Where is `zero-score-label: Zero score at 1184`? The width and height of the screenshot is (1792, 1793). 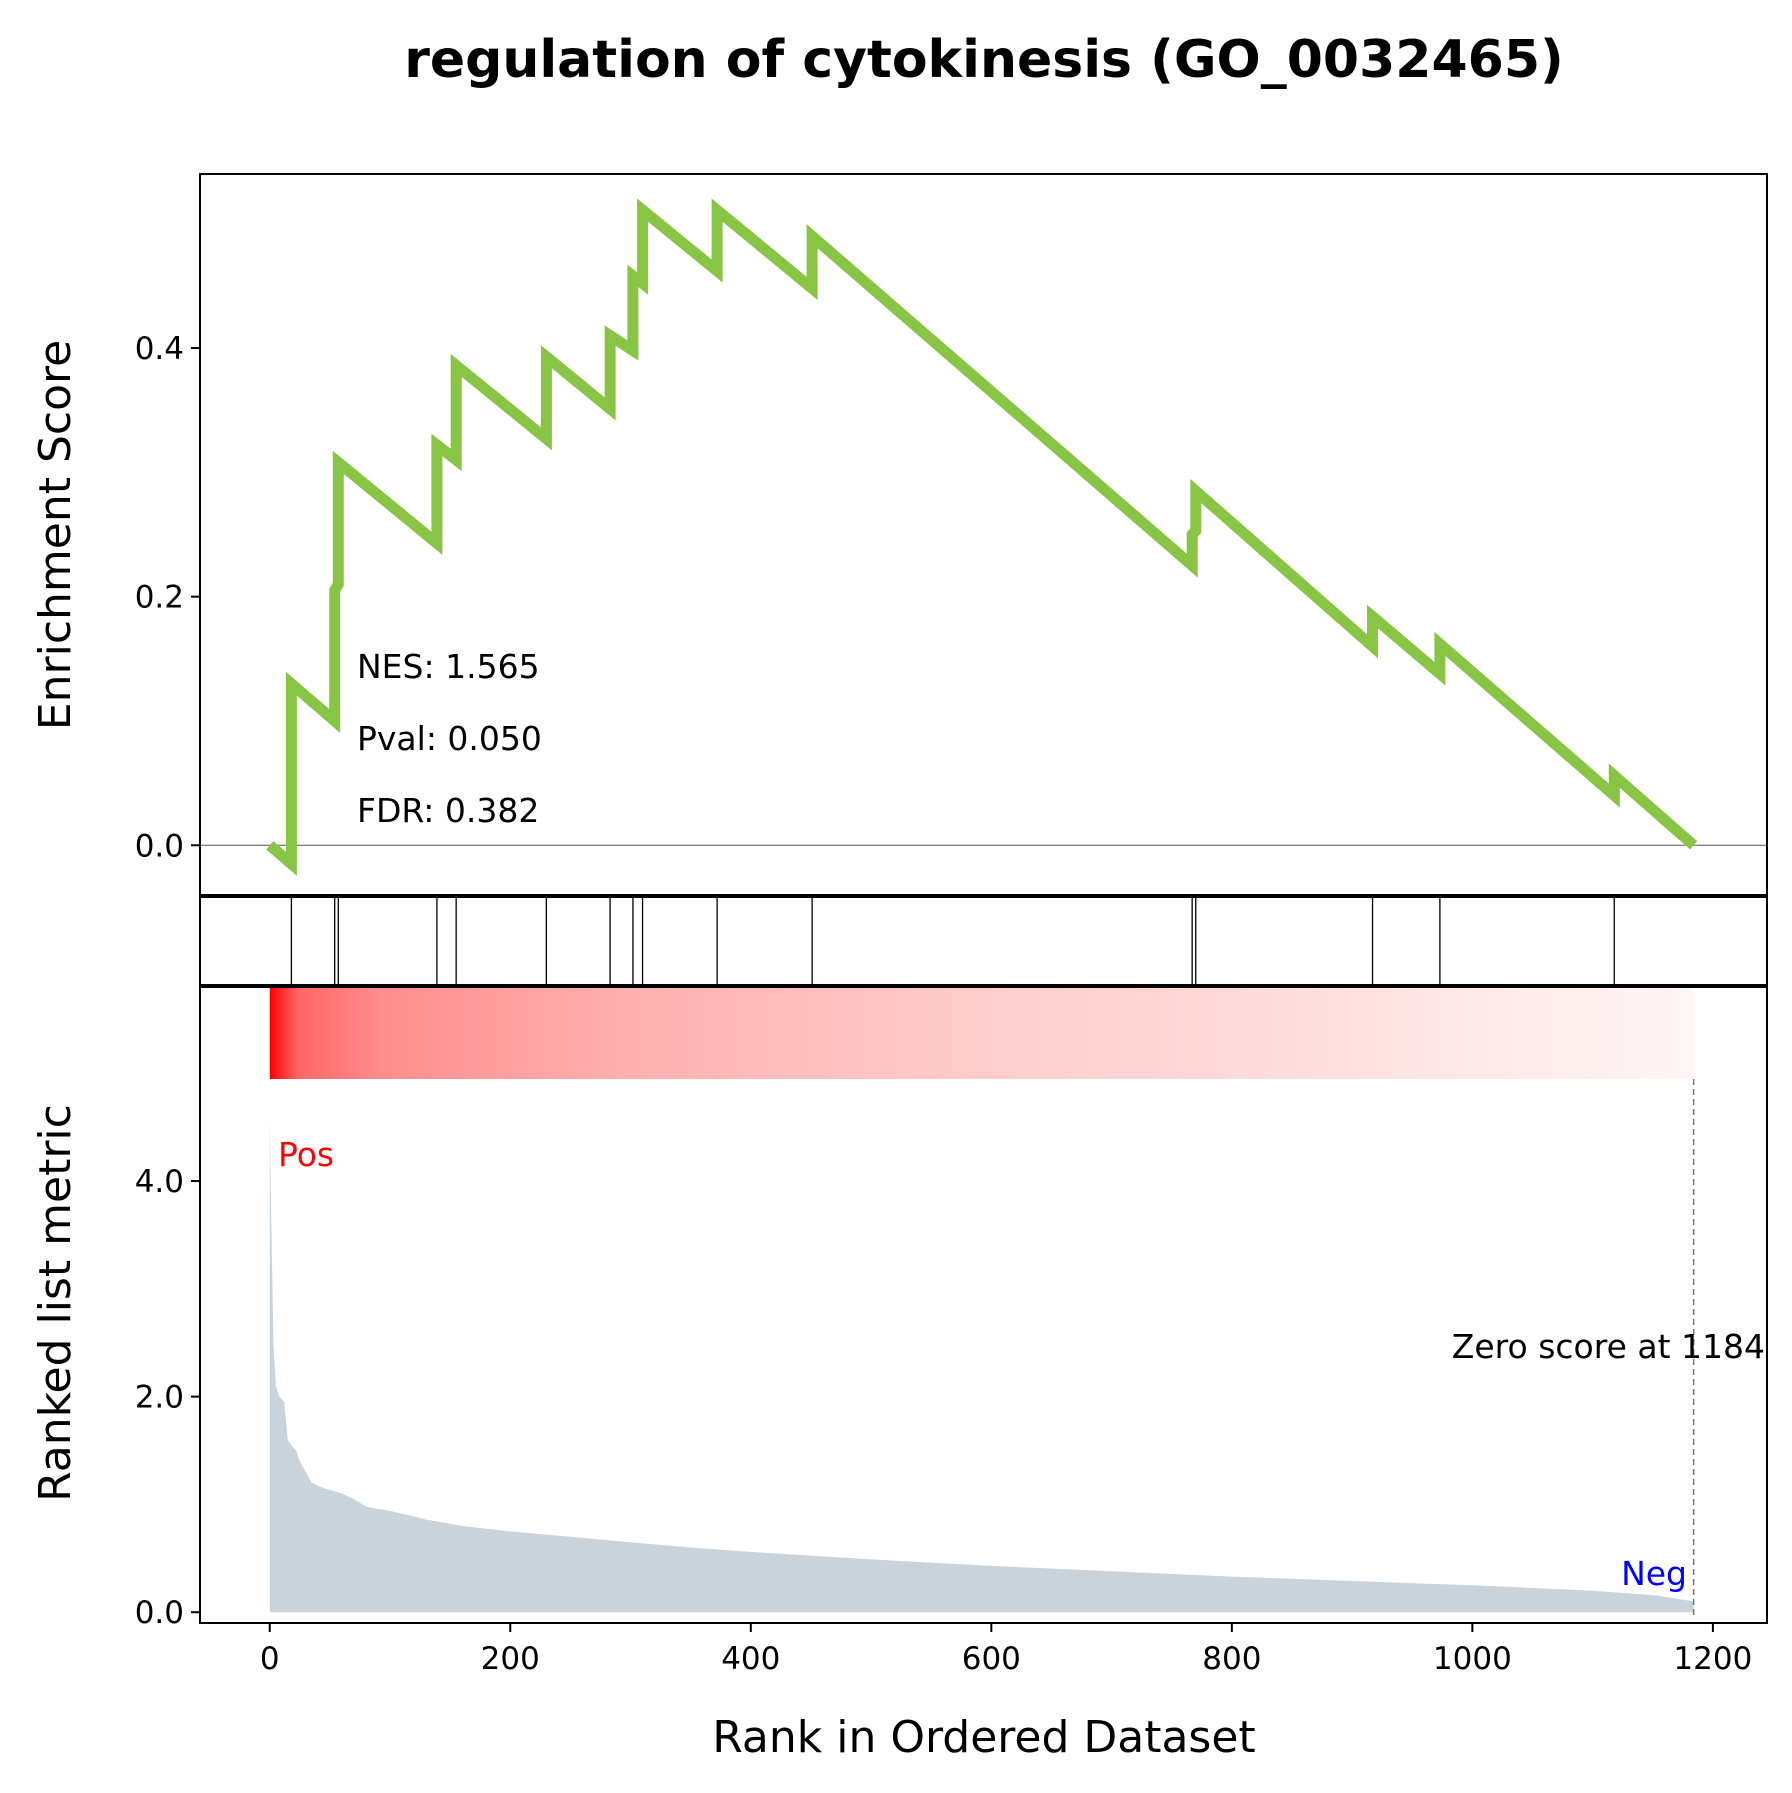 zero-score-label: Zero score at 1184 is located at coordinates (1608, 1346).